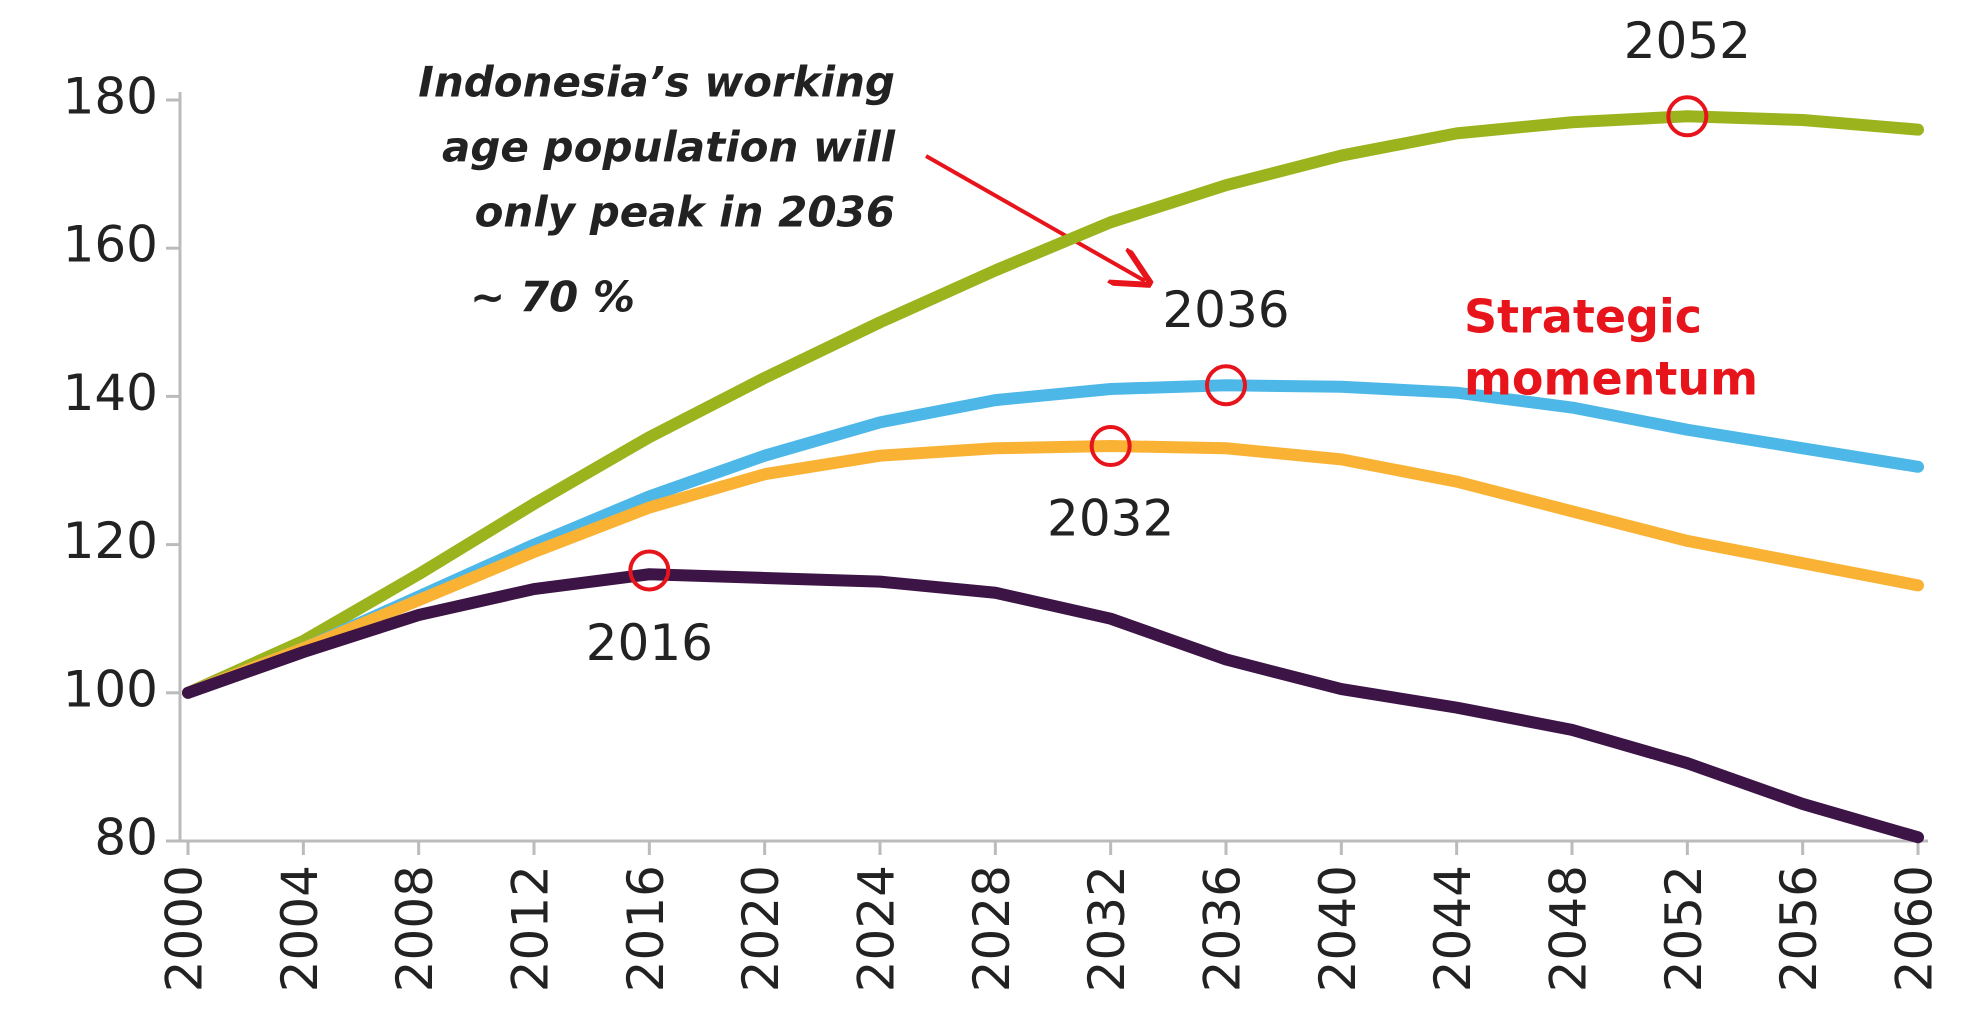 The height and width of the screenshot is (1025, 1962). Describe the element at coordinates (1107, 928) in the screenshot. I see `x-tick-label: 2032` at that location.